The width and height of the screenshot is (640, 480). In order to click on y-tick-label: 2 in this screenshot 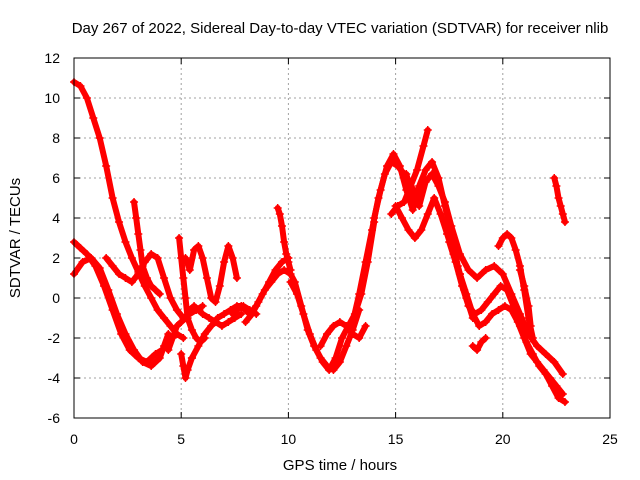, I will do `click(56, 258)`.